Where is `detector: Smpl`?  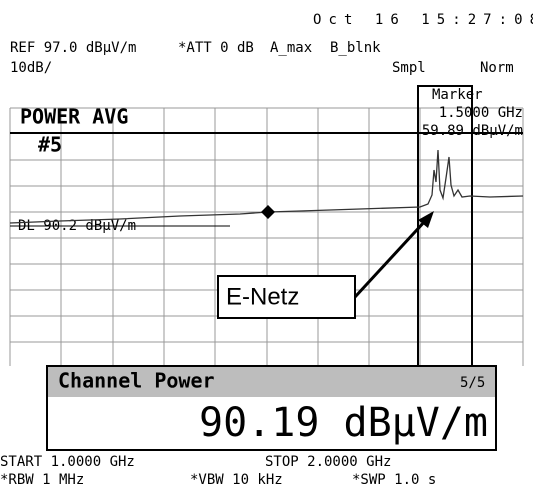
detector: Smpl is located at coordinates (409, 68).